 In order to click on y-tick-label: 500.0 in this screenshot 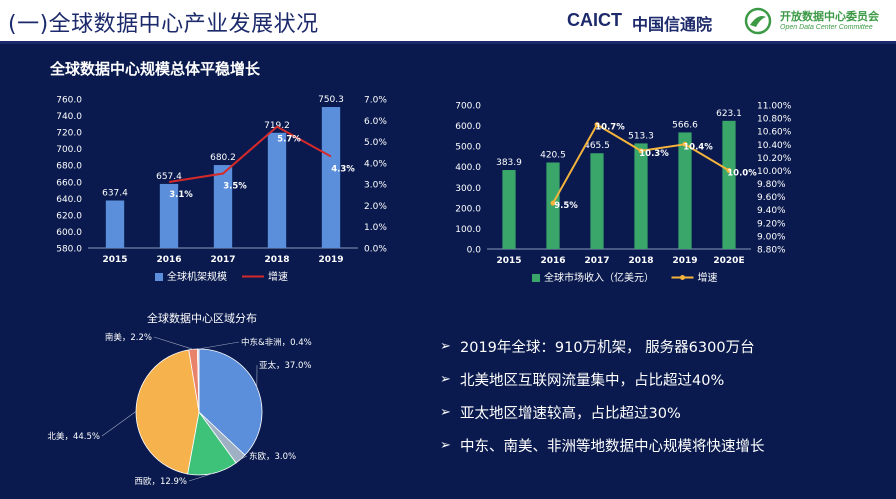, I will do `click(468, 148)`.